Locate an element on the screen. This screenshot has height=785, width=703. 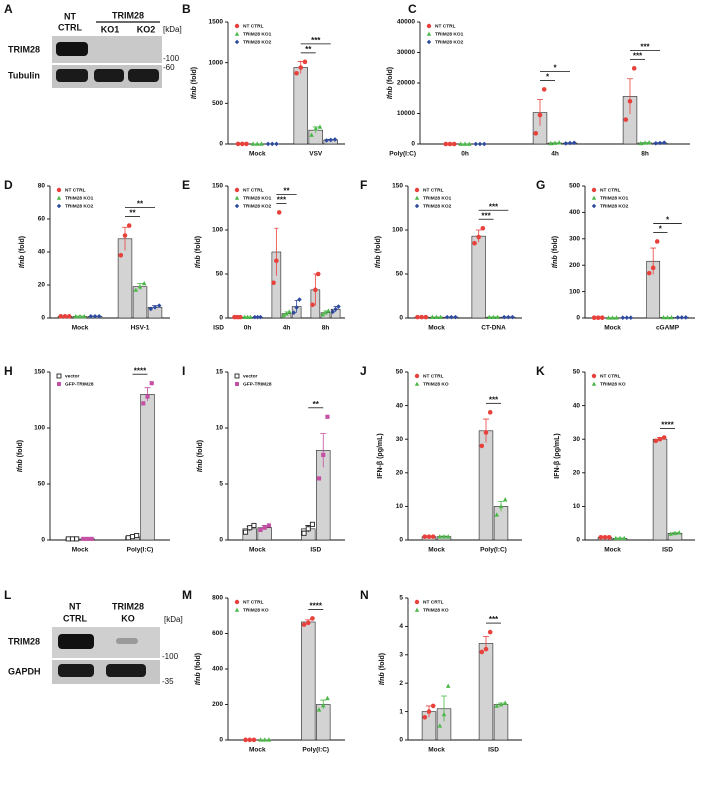
y-tick-label: 80 is located at coordinates (42, 186).